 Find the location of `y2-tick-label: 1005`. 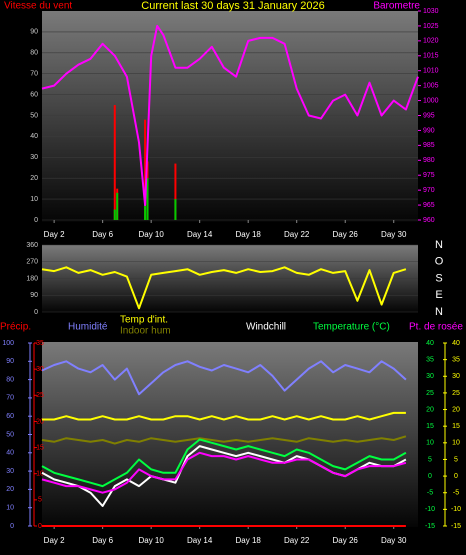

y2-tick-label: 1005 is located at coordinates (431, 85).